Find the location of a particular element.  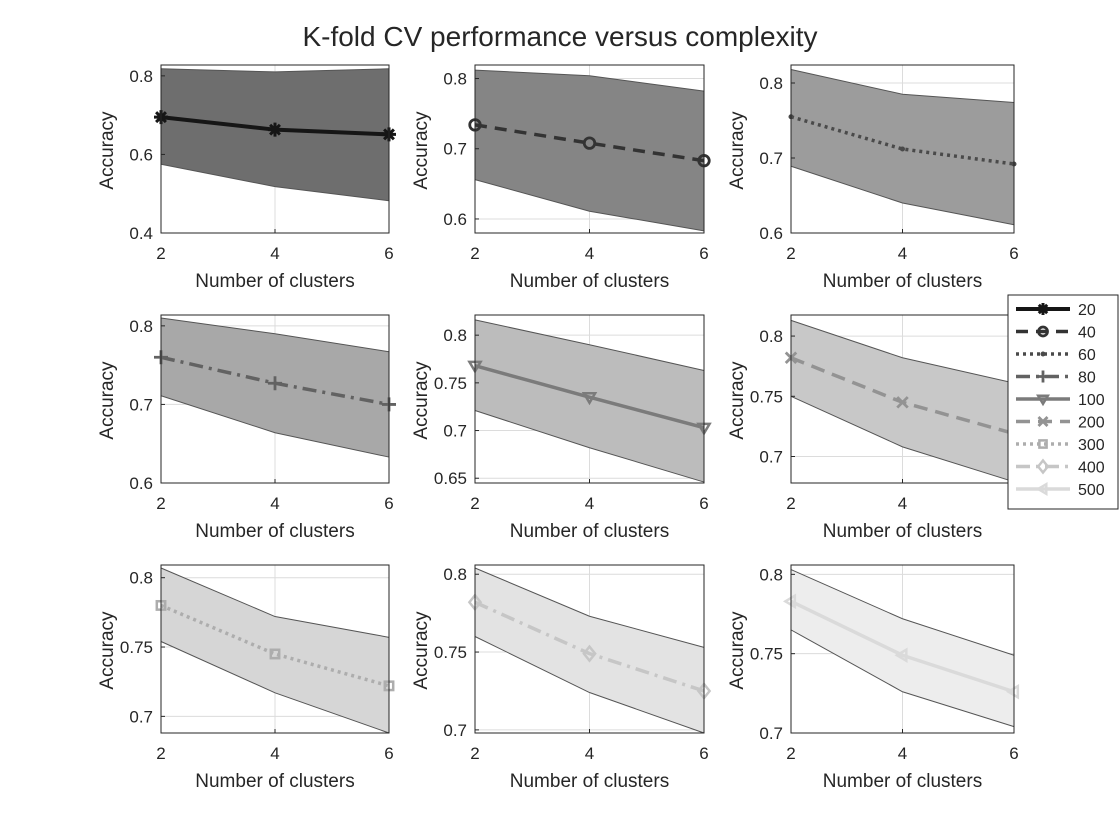

subplot-80: 2 4 6 0.6 0.7 0.8 Number of clusters Accuracy is located at coordinates (246, 428).